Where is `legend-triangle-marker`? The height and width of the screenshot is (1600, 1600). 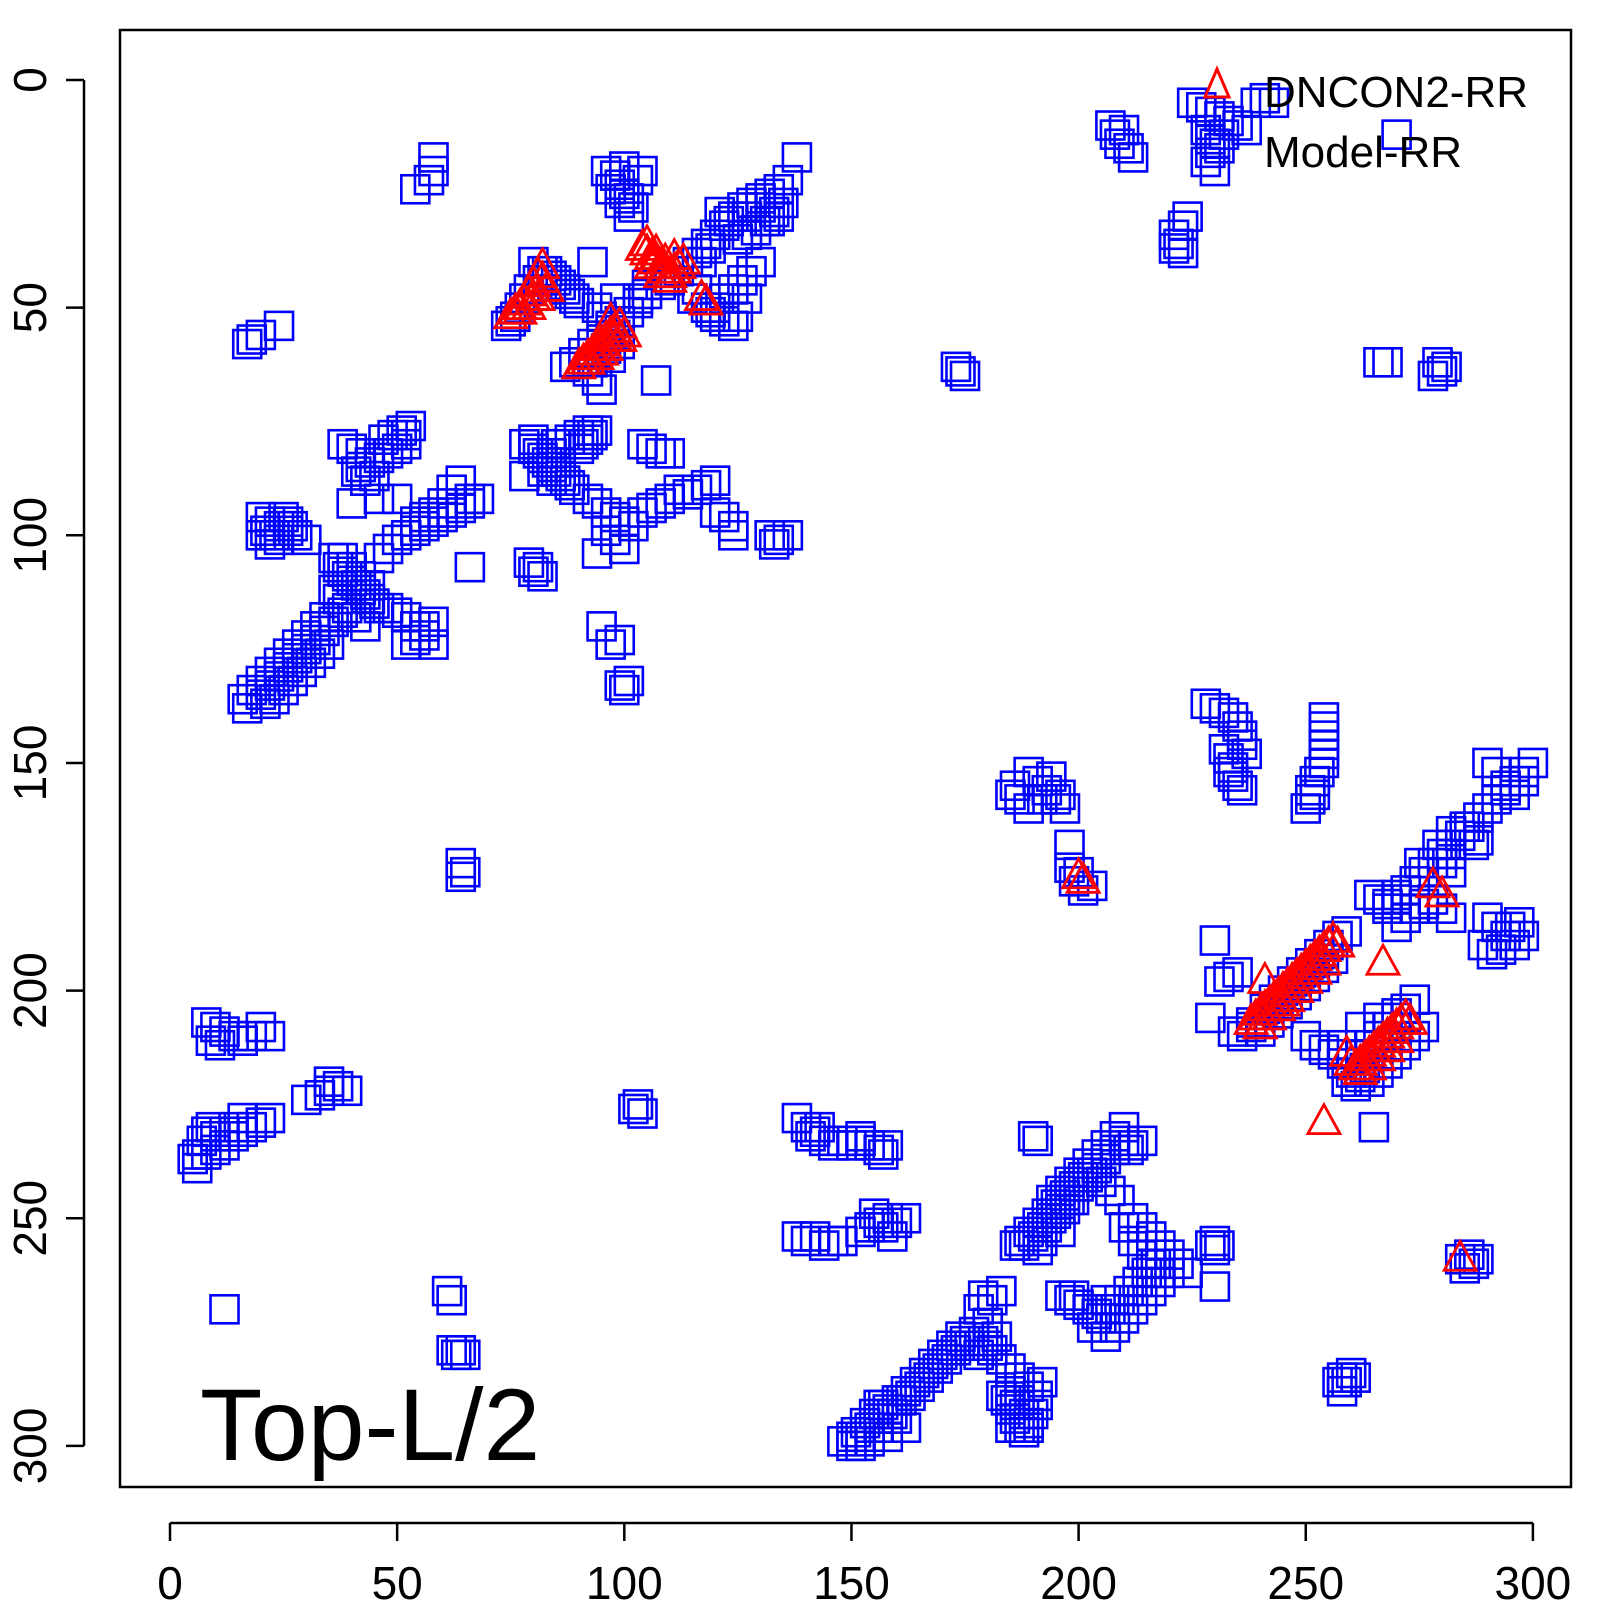 legend-triangle-marker is located at coordinates (1217, 82).